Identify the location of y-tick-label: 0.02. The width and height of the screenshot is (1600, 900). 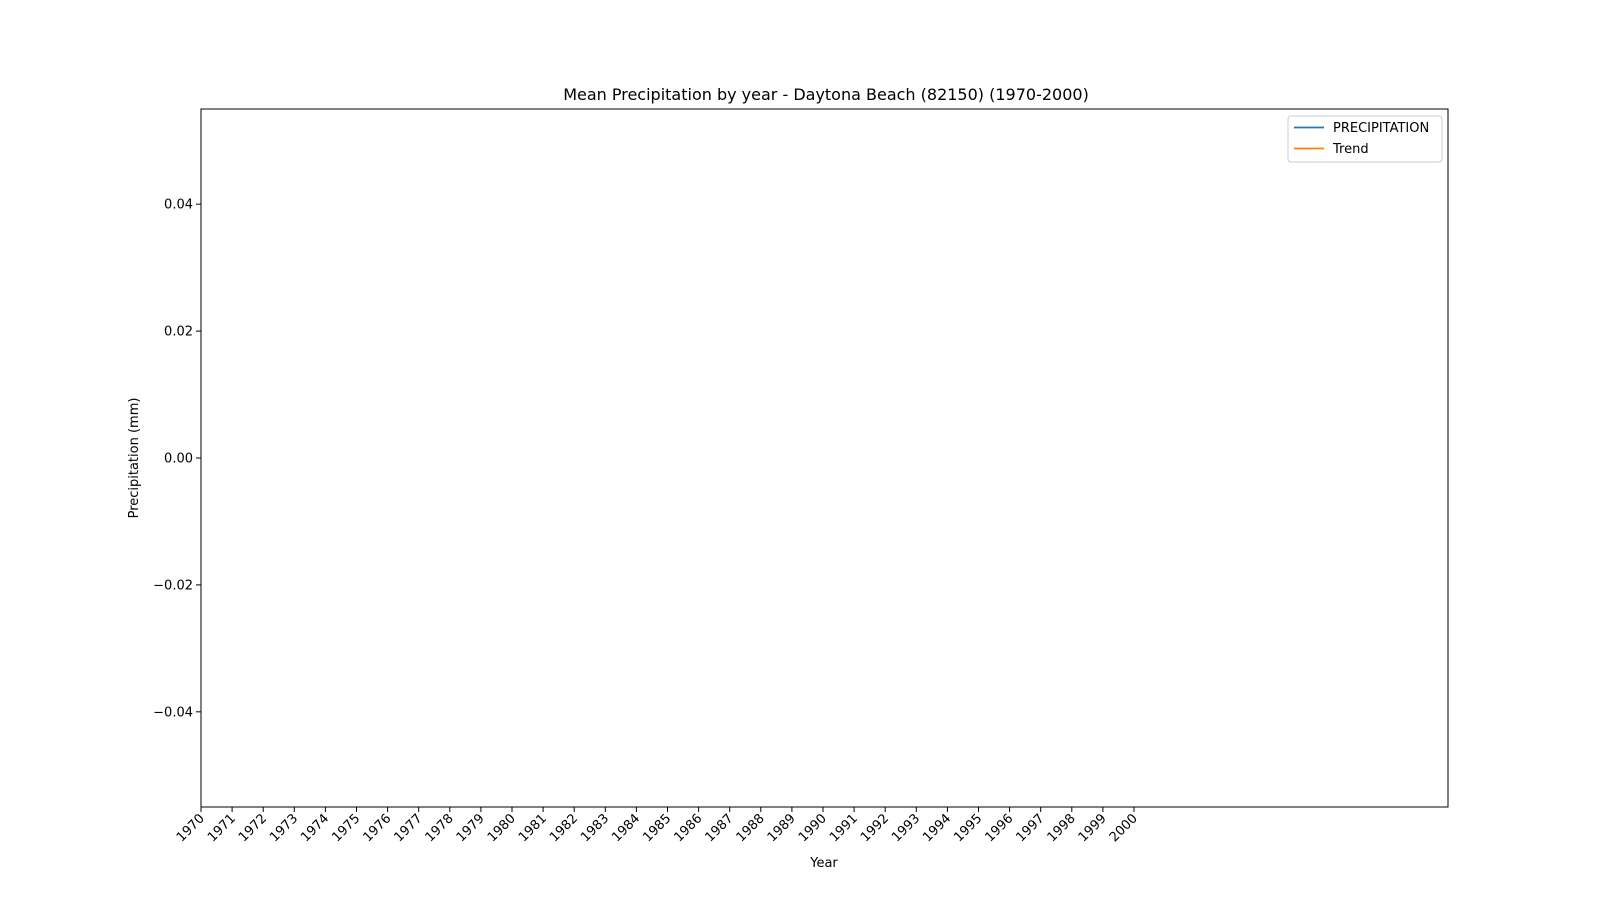
(178, 332).